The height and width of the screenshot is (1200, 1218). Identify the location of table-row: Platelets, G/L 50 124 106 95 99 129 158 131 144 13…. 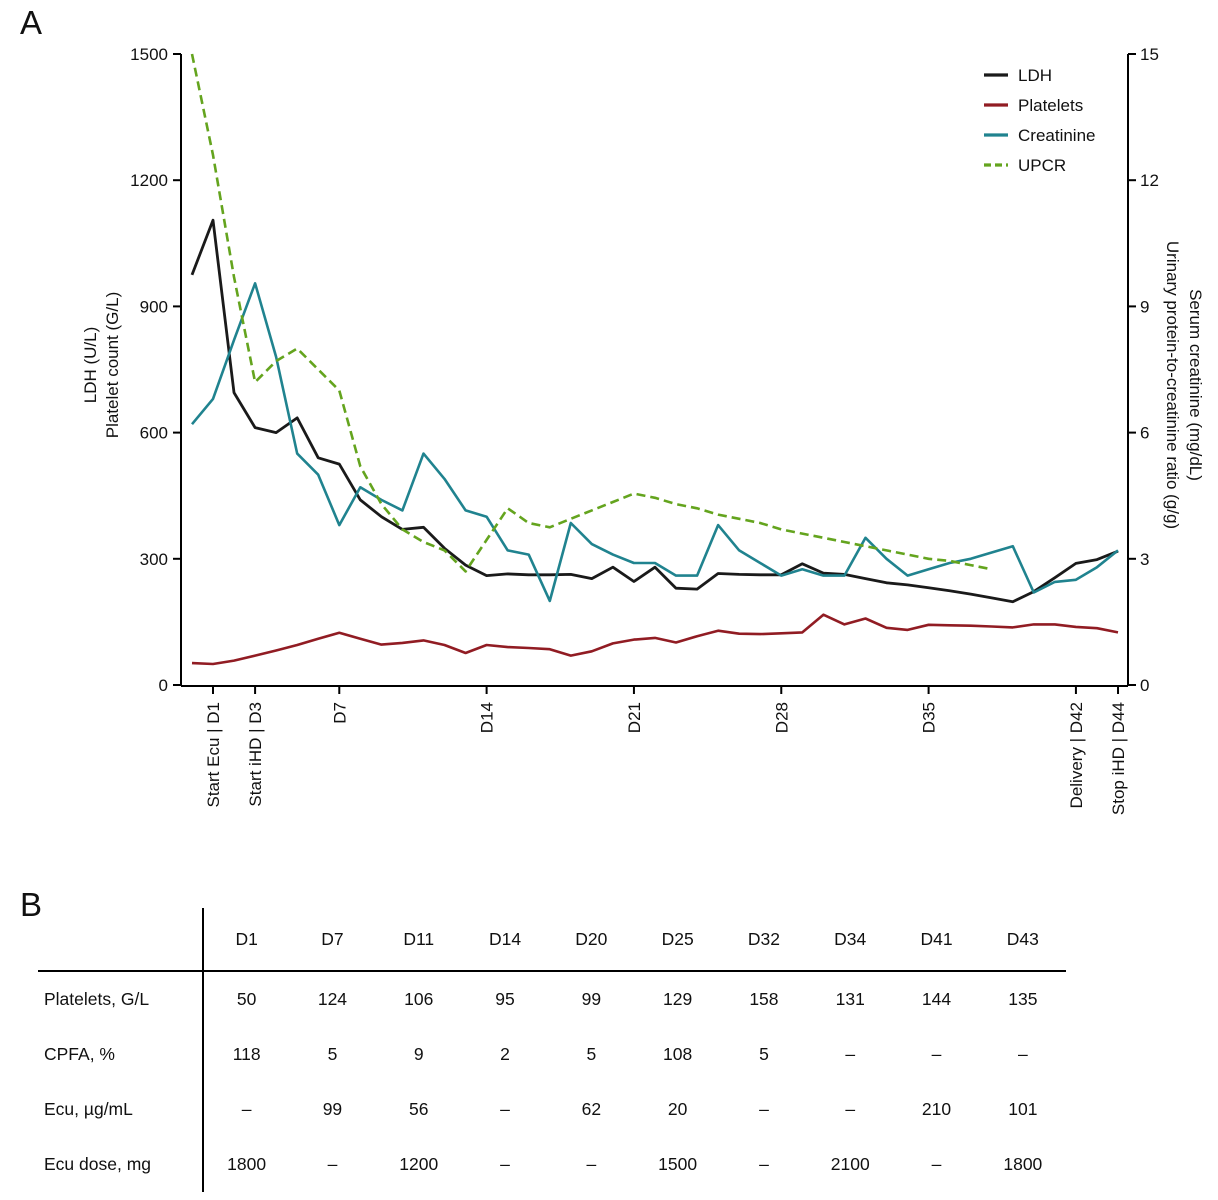
(552, 999).